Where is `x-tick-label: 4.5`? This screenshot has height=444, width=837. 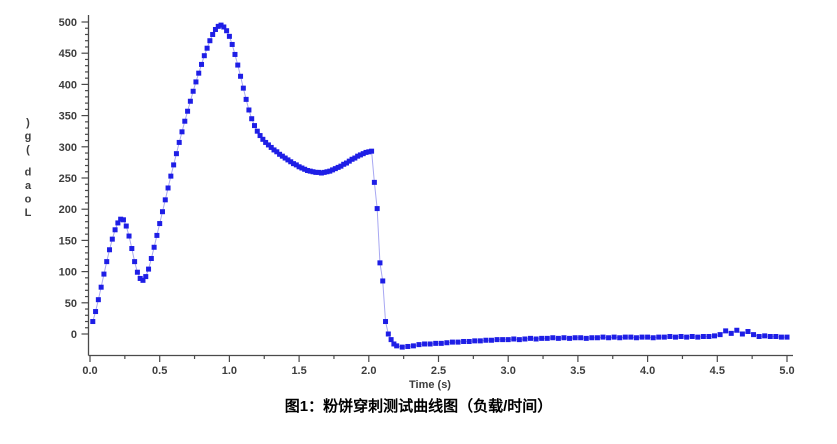 x-tick-label: 4.5 is located at coordinates (717, 371).